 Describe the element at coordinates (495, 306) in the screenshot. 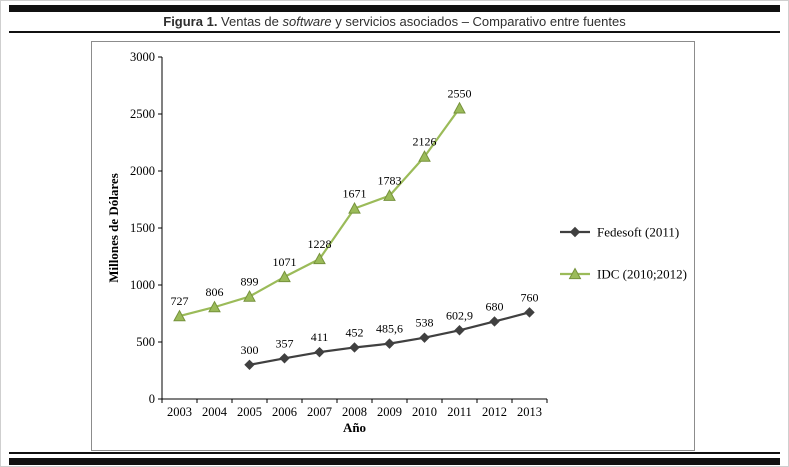

I see `data-point-label: 680` at that location.